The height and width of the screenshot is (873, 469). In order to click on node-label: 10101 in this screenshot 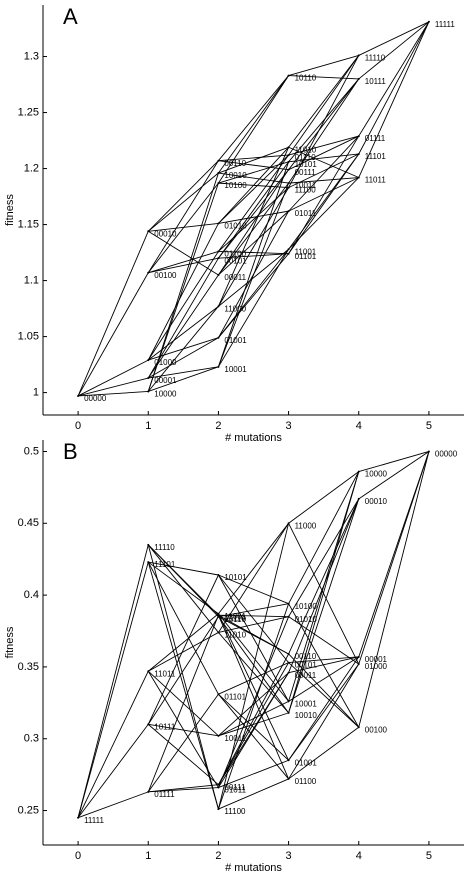, I will do `click(235, 577)`.